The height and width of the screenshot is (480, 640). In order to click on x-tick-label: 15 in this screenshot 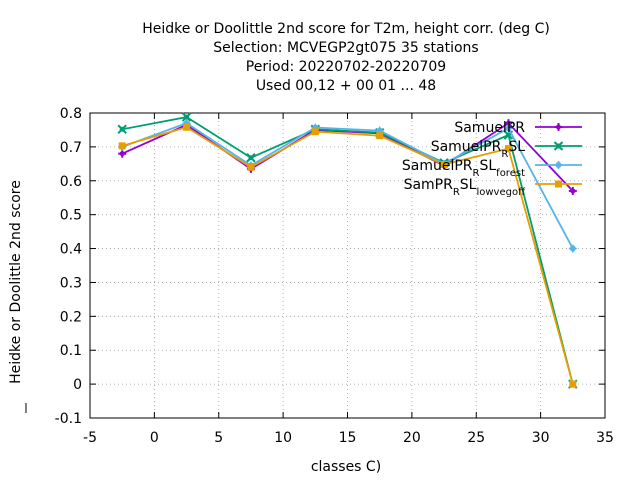, I will do `click(348, 438)`.